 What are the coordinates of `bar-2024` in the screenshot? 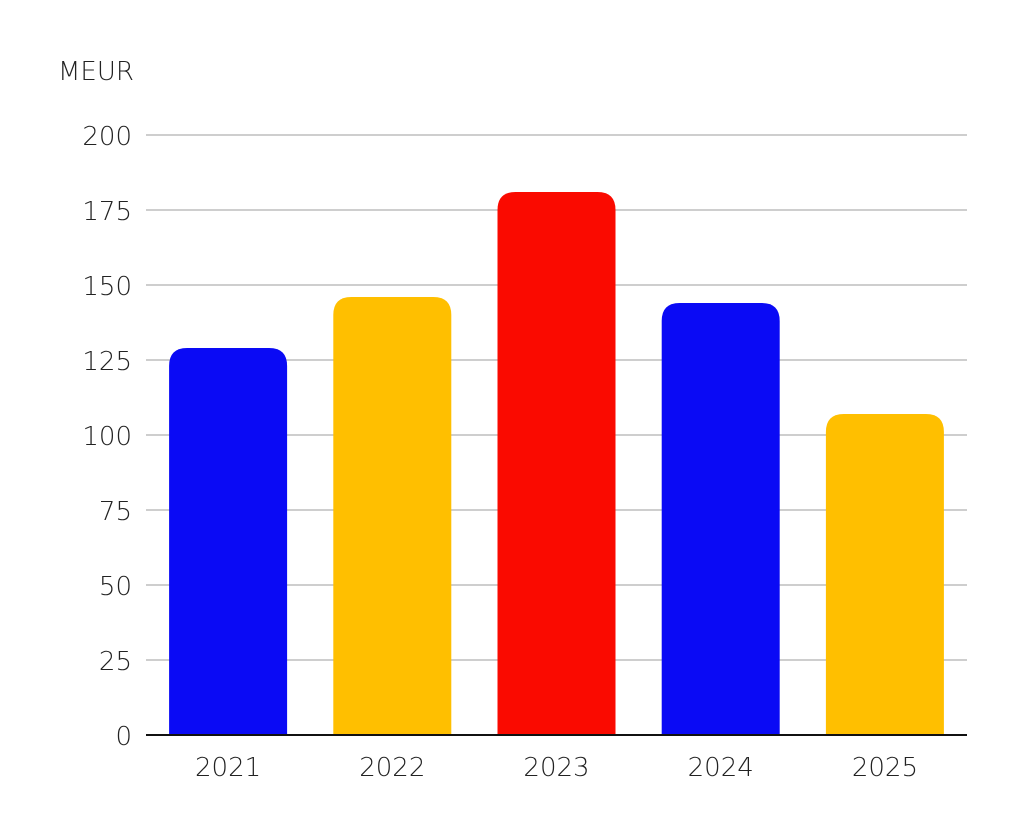 It's located at (720, 519).